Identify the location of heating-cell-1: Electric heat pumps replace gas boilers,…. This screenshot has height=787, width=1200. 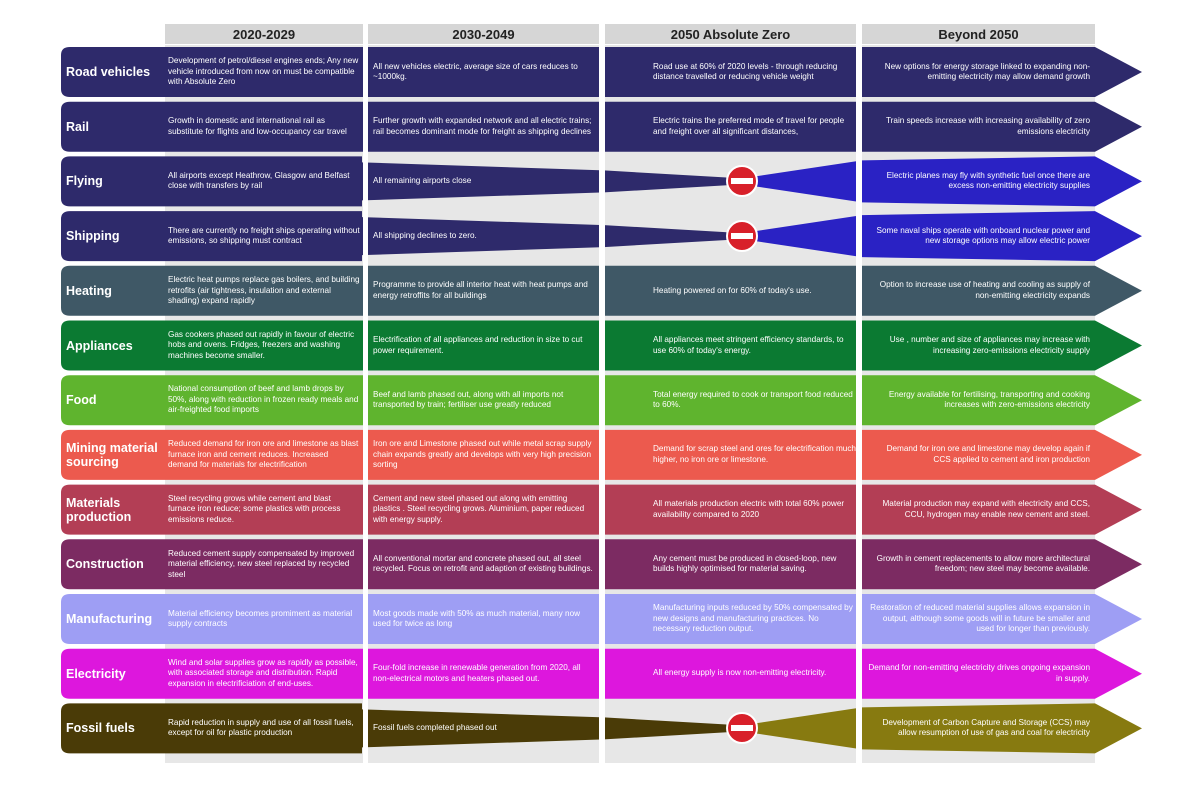
(264, 291).